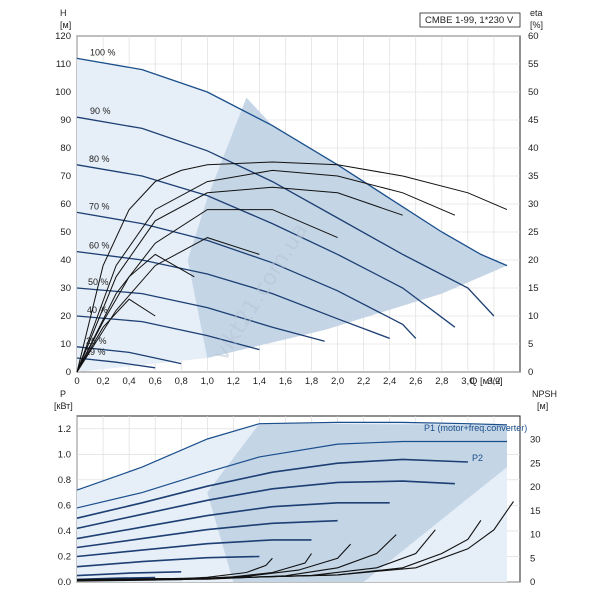  What do you see at coordinates (285, 381) in the screenshot?
I see `x-tick-label: 1,6` at bounding box center [285, 381].